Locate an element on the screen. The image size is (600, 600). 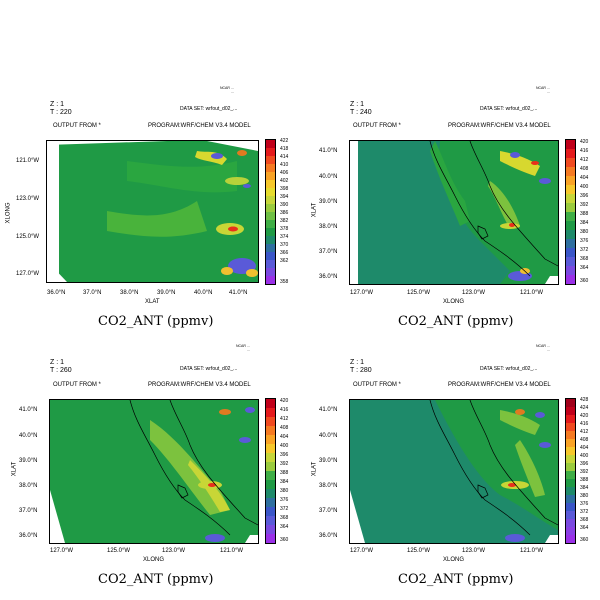
x-tick: 121.0°W is located at coordinates (232, 551).